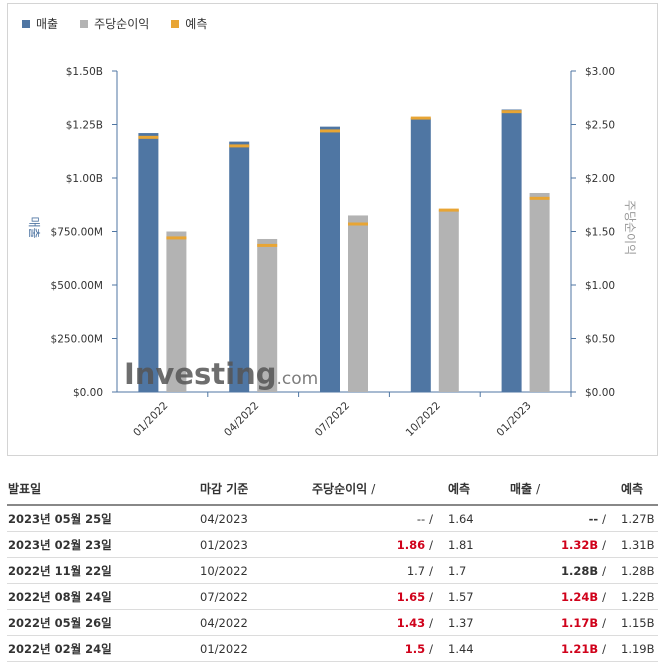  What do you see at coordinates (374, 570) in the screenshot?
I see `row-eps: 1.7/` at bounding box center [374, 570].